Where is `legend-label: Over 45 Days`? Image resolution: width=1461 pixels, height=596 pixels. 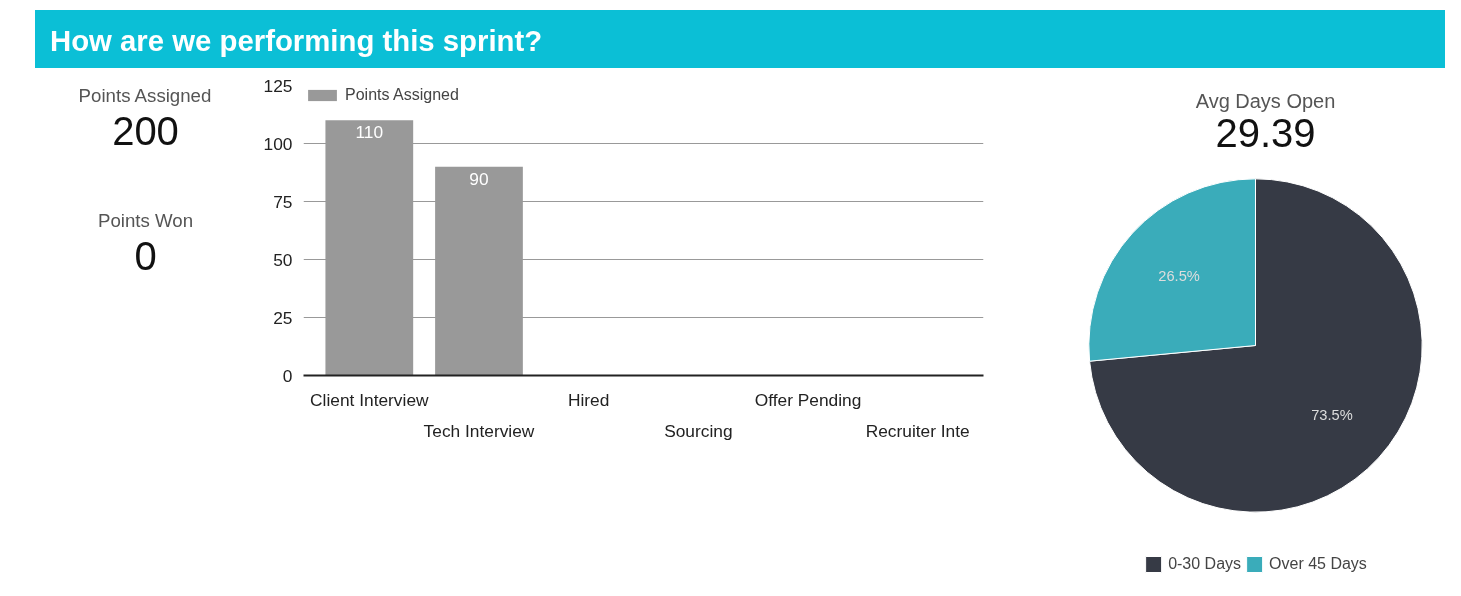
legend-label: Over 45 Days is located at coordinates (1318, 563).